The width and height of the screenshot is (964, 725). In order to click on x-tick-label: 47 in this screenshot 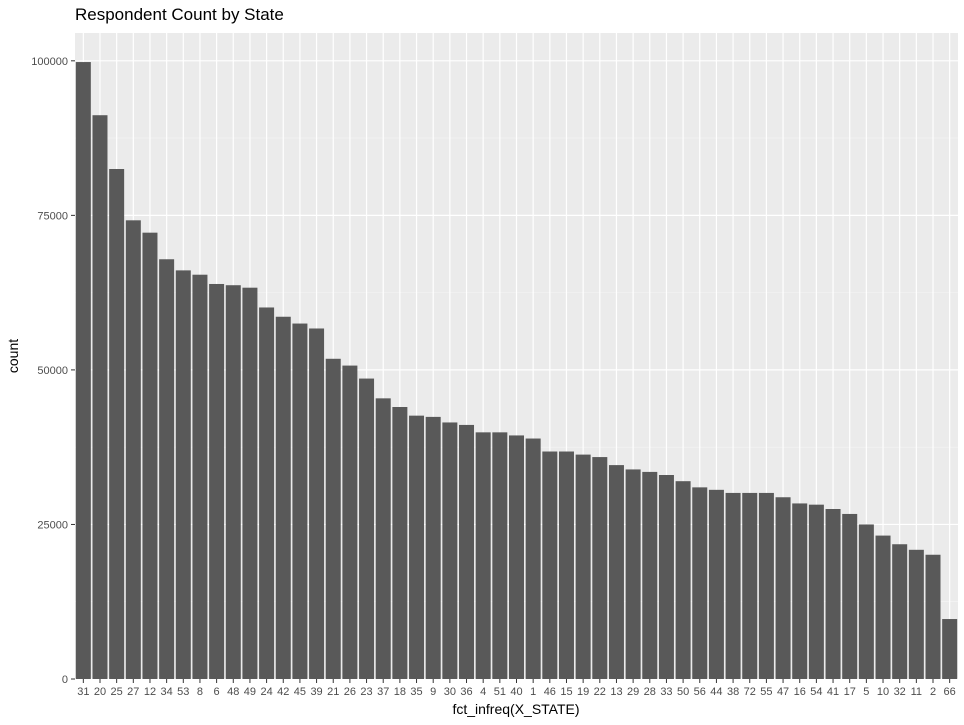, I will do `click(783, 692)`.